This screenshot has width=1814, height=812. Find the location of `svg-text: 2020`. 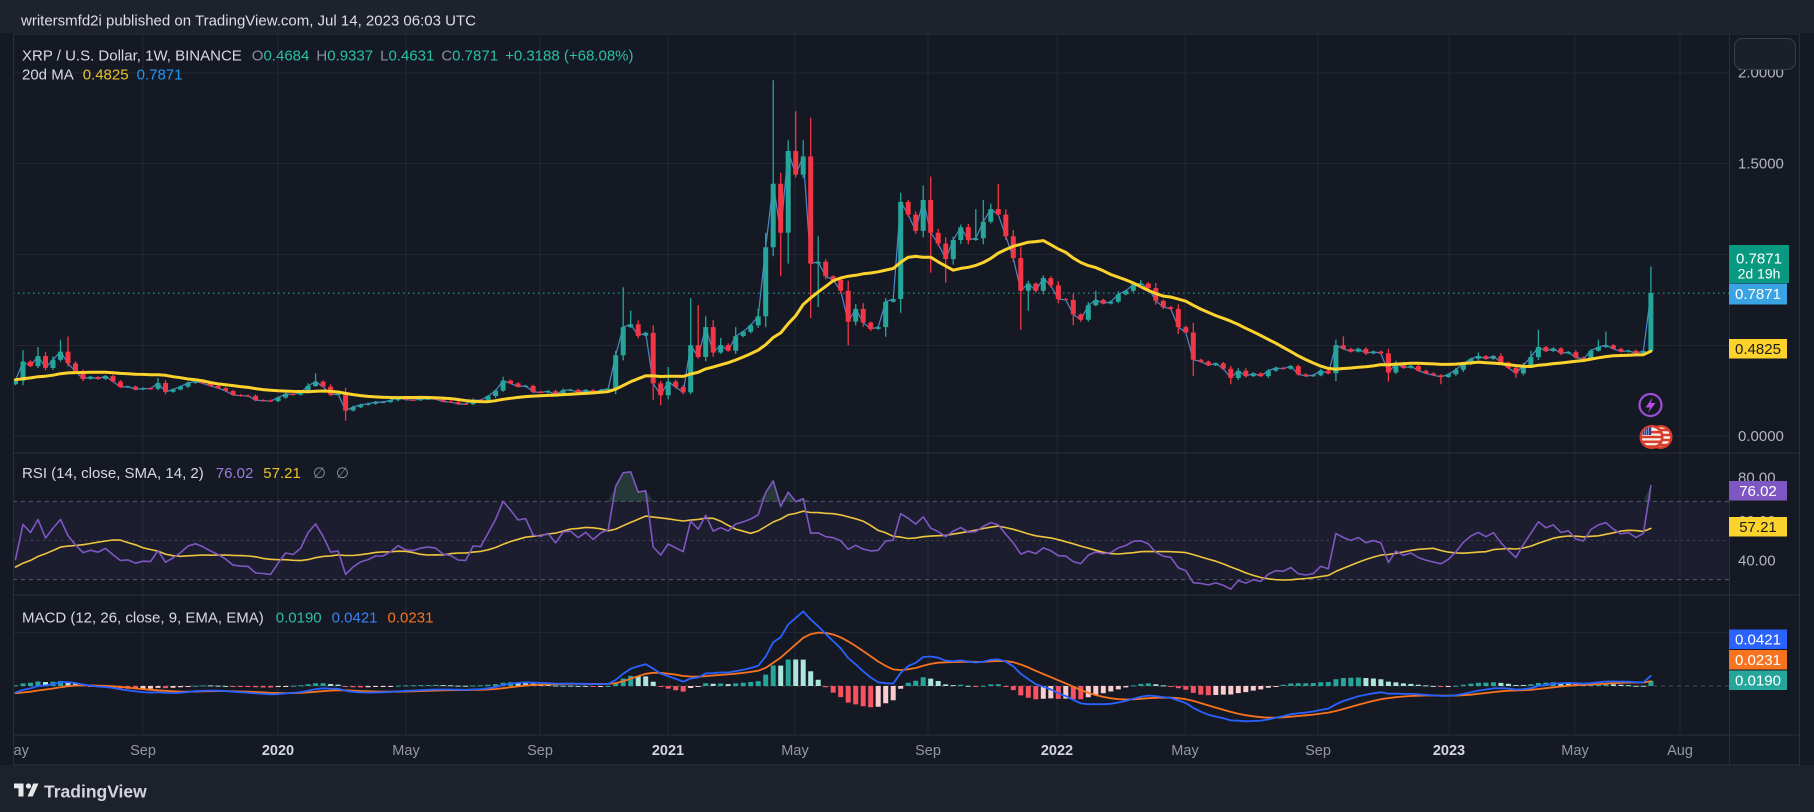

svg-text: 2020 is located at coordinates (278, 751).